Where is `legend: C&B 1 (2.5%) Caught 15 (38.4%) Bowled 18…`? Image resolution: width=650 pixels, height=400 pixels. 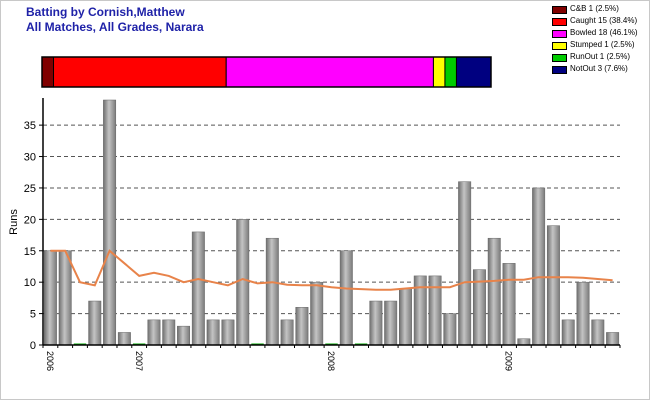 legend: C&B 1 (2.5%) Caught 15 (38.4%) Bowled 18… is located at coordinates (600, 40).